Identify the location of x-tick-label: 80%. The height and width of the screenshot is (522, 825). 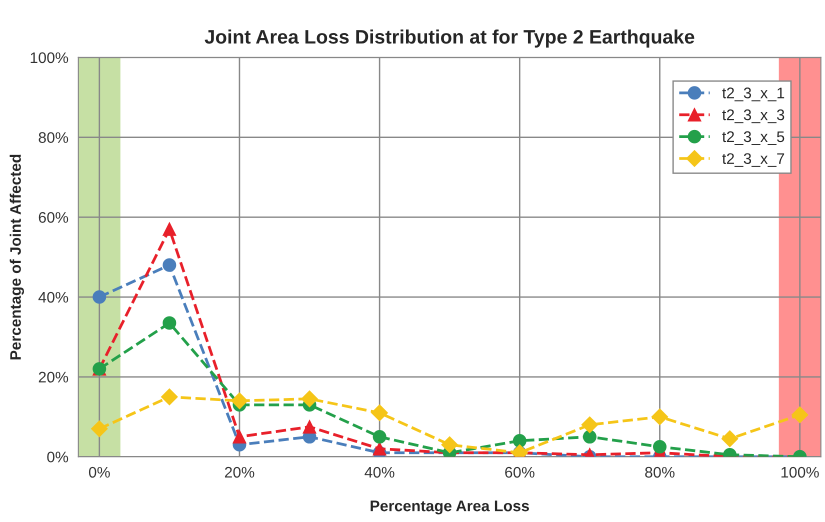
(660, 472).